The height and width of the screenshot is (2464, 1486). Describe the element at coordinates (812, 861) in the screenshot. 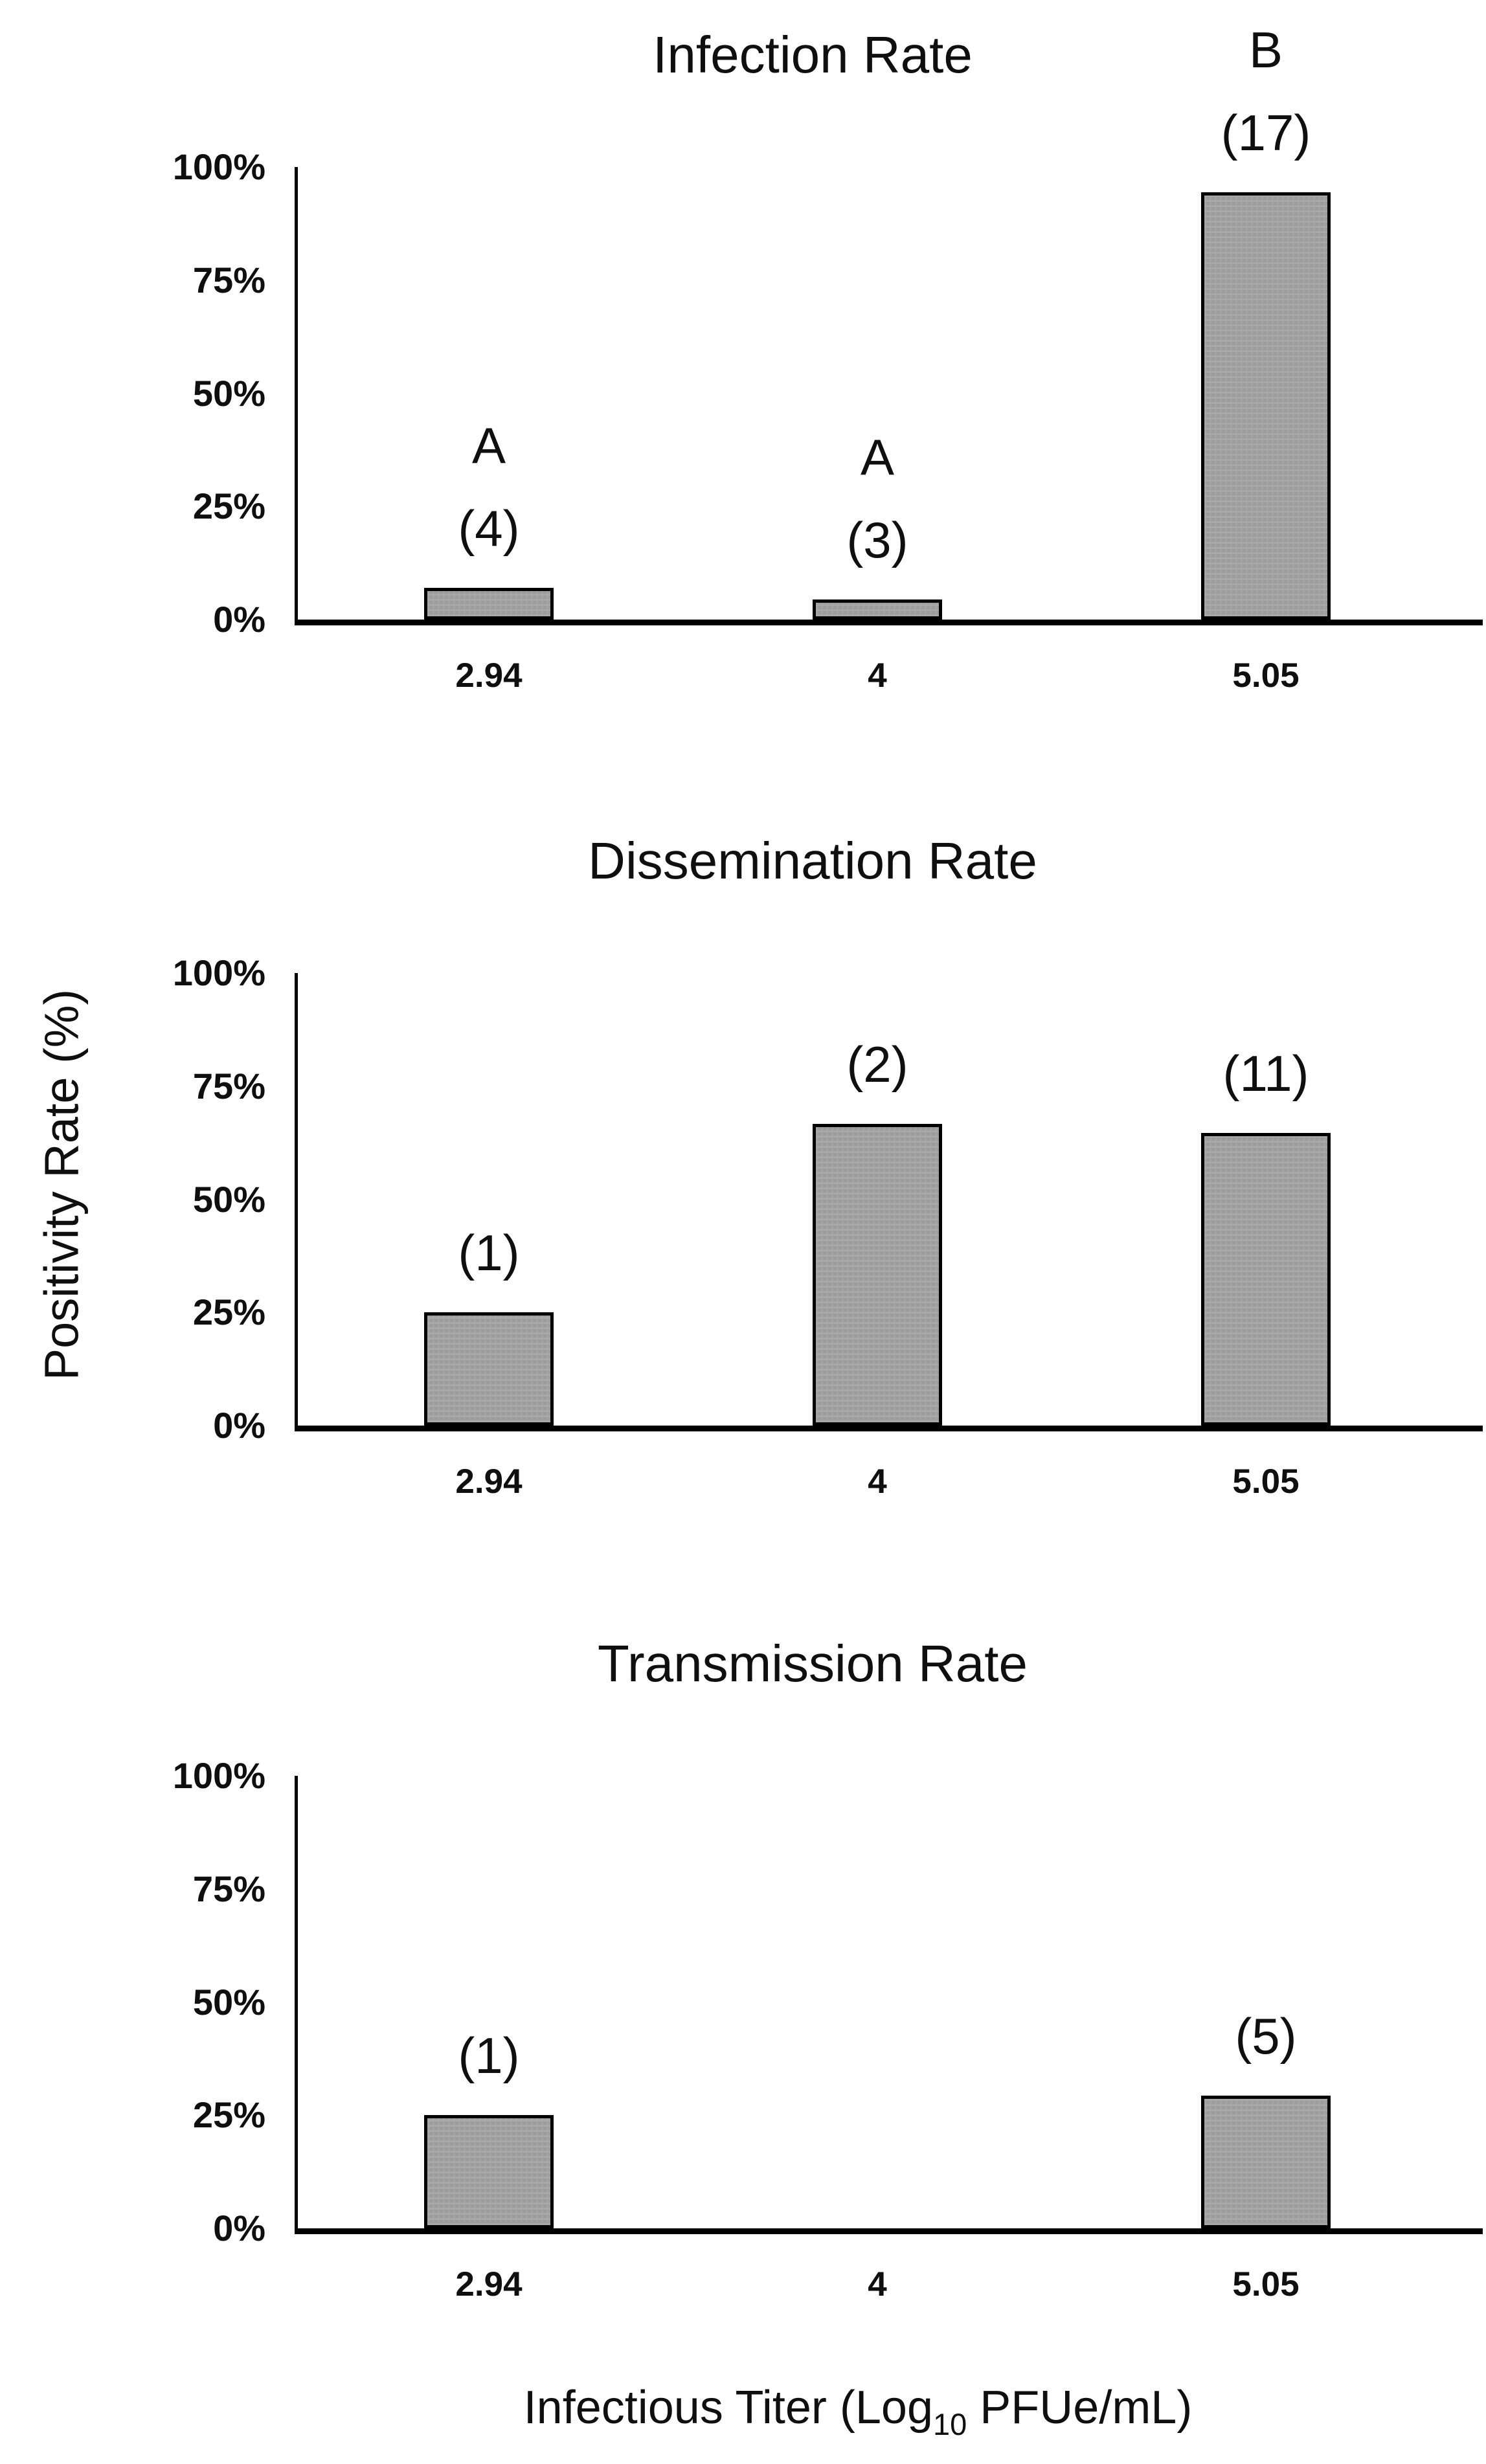

I see `chart-title: Dissemination Rate` at that location.